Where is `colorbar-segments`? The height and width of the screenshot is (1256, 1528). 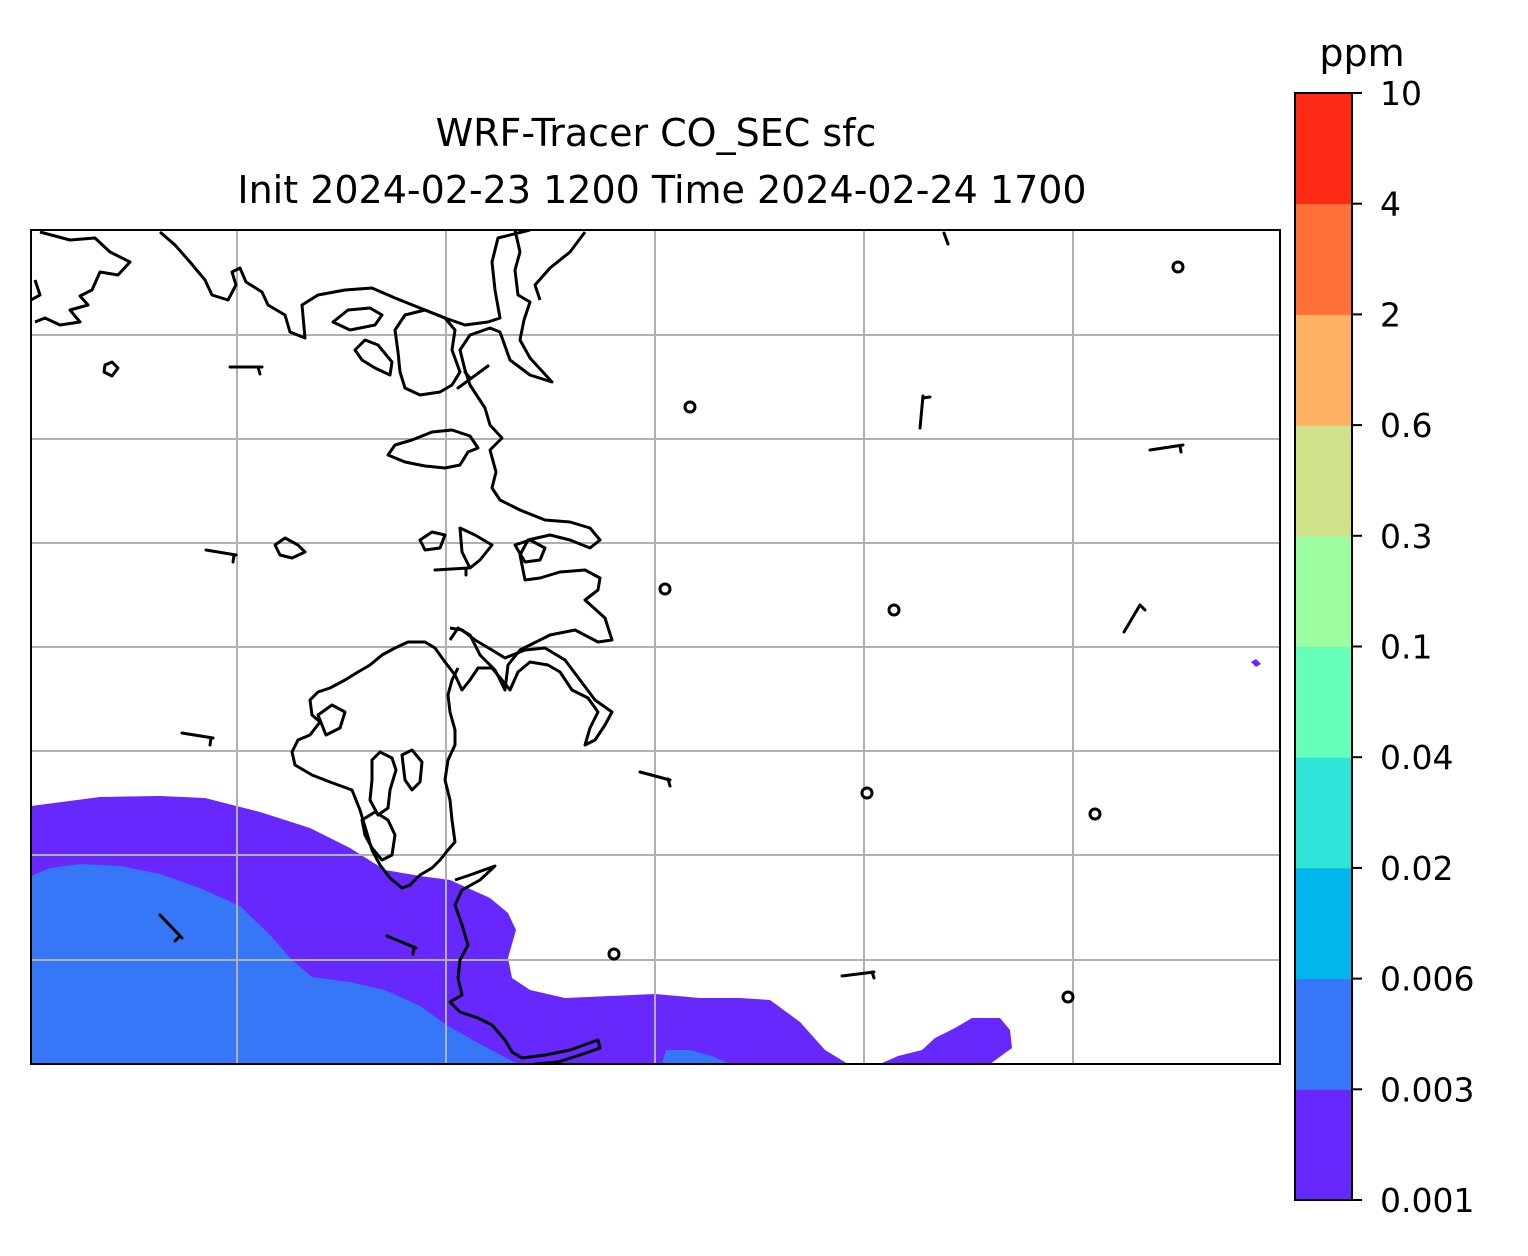
colorbar-segments is located at coordinates (1323, 647).